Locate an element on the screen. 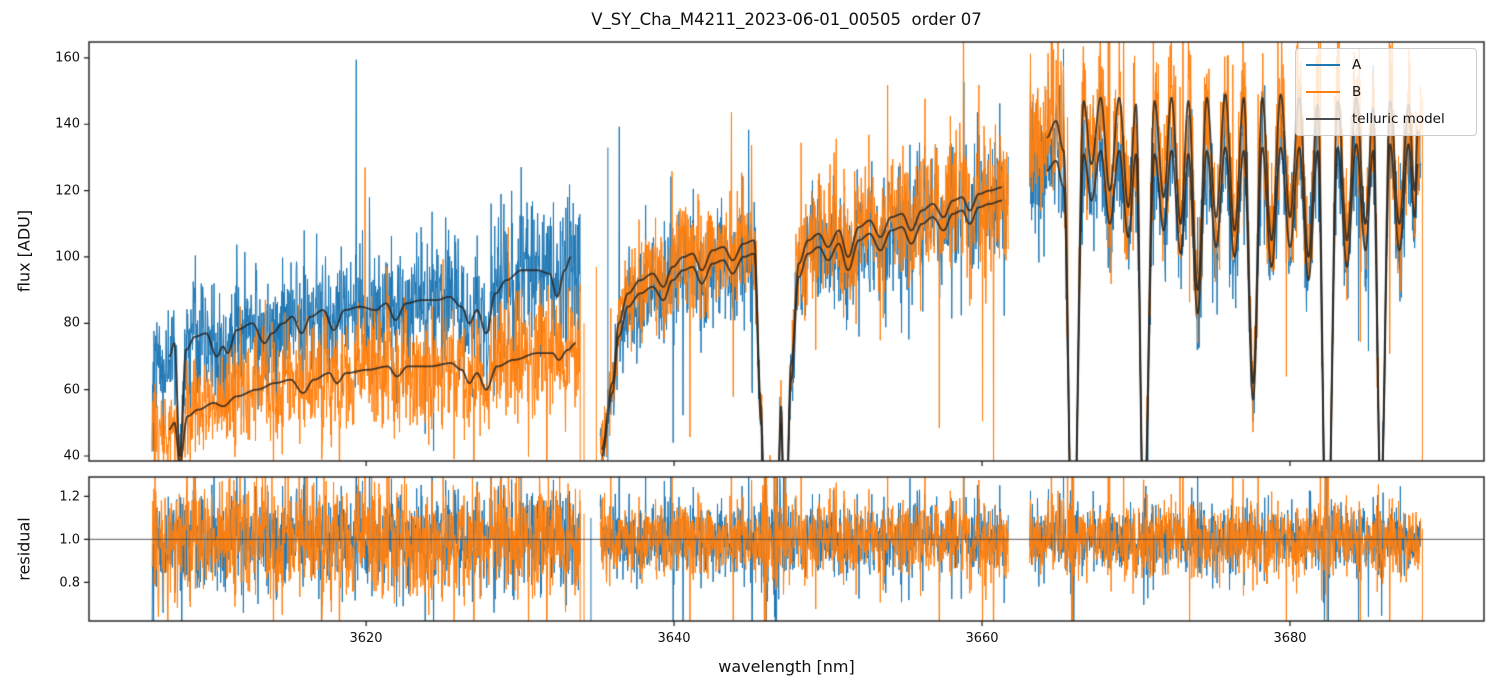 This screenshot has height=696, width=1499. ytick-flux-160: 160 is located at coordinates (67, 58).